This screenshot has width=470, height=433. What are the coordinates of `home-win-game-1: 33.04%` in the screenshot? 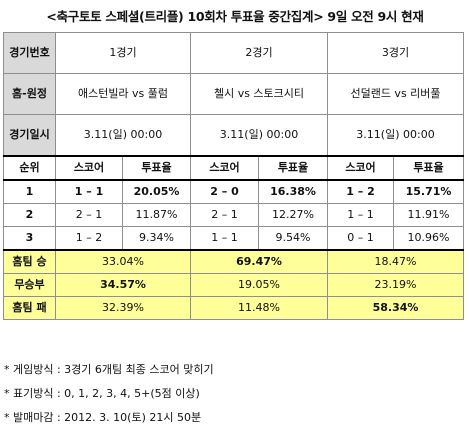 It's located at (123, 261).